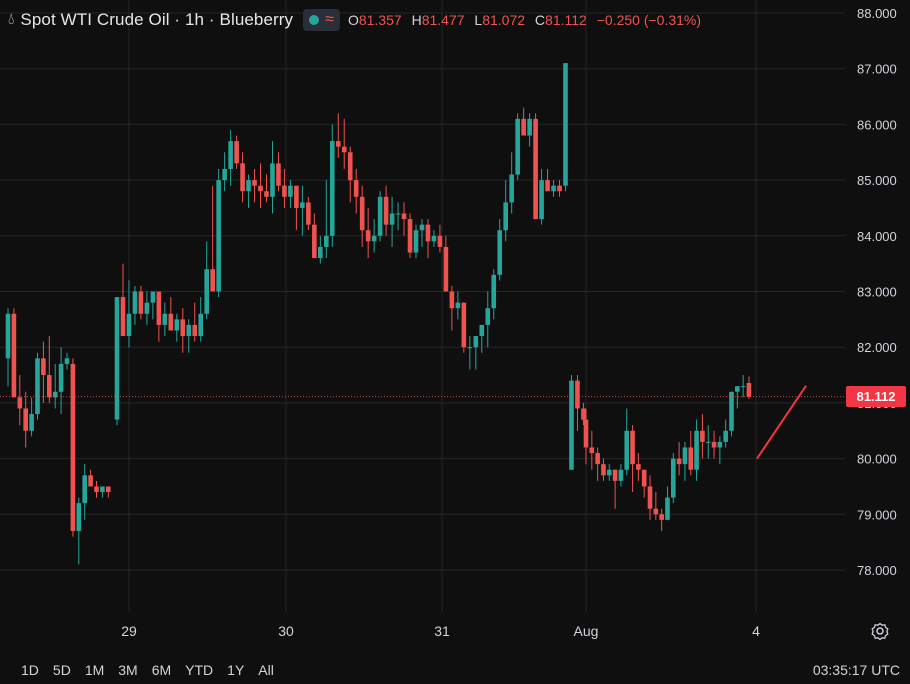 This screenshot has width=910, height=684. I want to click on market-status-dot, so click(314, 20).